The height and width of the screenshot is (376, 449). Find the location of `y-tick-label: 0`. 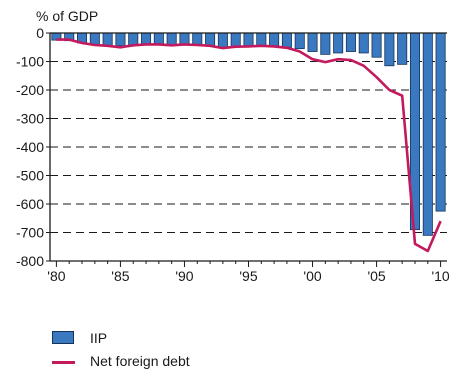

y-tick-label: 0 is located at coordinates (40, 33).